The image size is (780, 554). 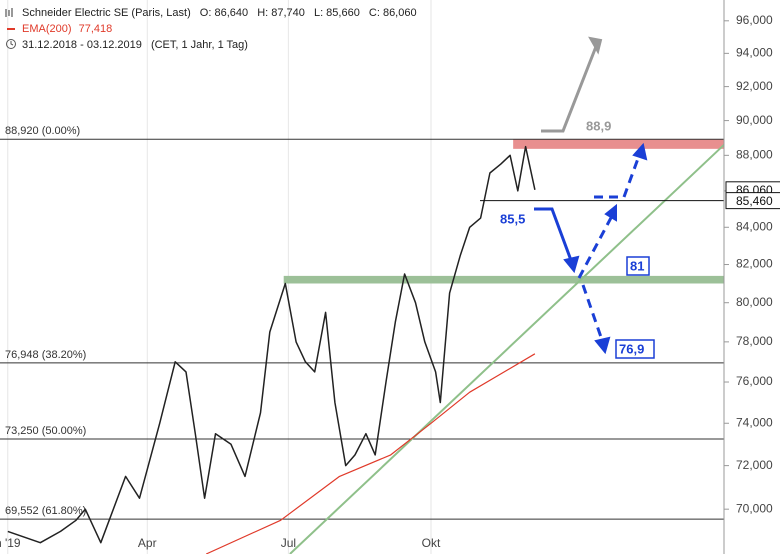 I want to click on price-box-label: 85,460, so click(x=754, y=201).